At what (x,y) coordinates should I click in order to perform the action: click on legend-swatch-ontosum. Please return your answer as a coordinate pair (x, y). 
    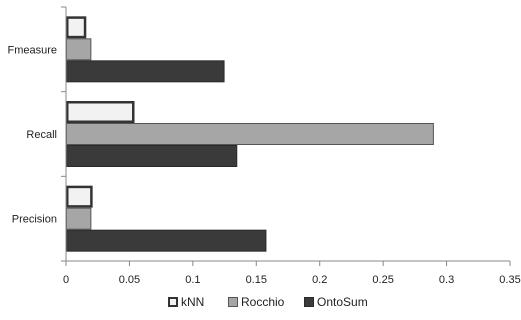
    Looking at the image, I should click on (309, 302).